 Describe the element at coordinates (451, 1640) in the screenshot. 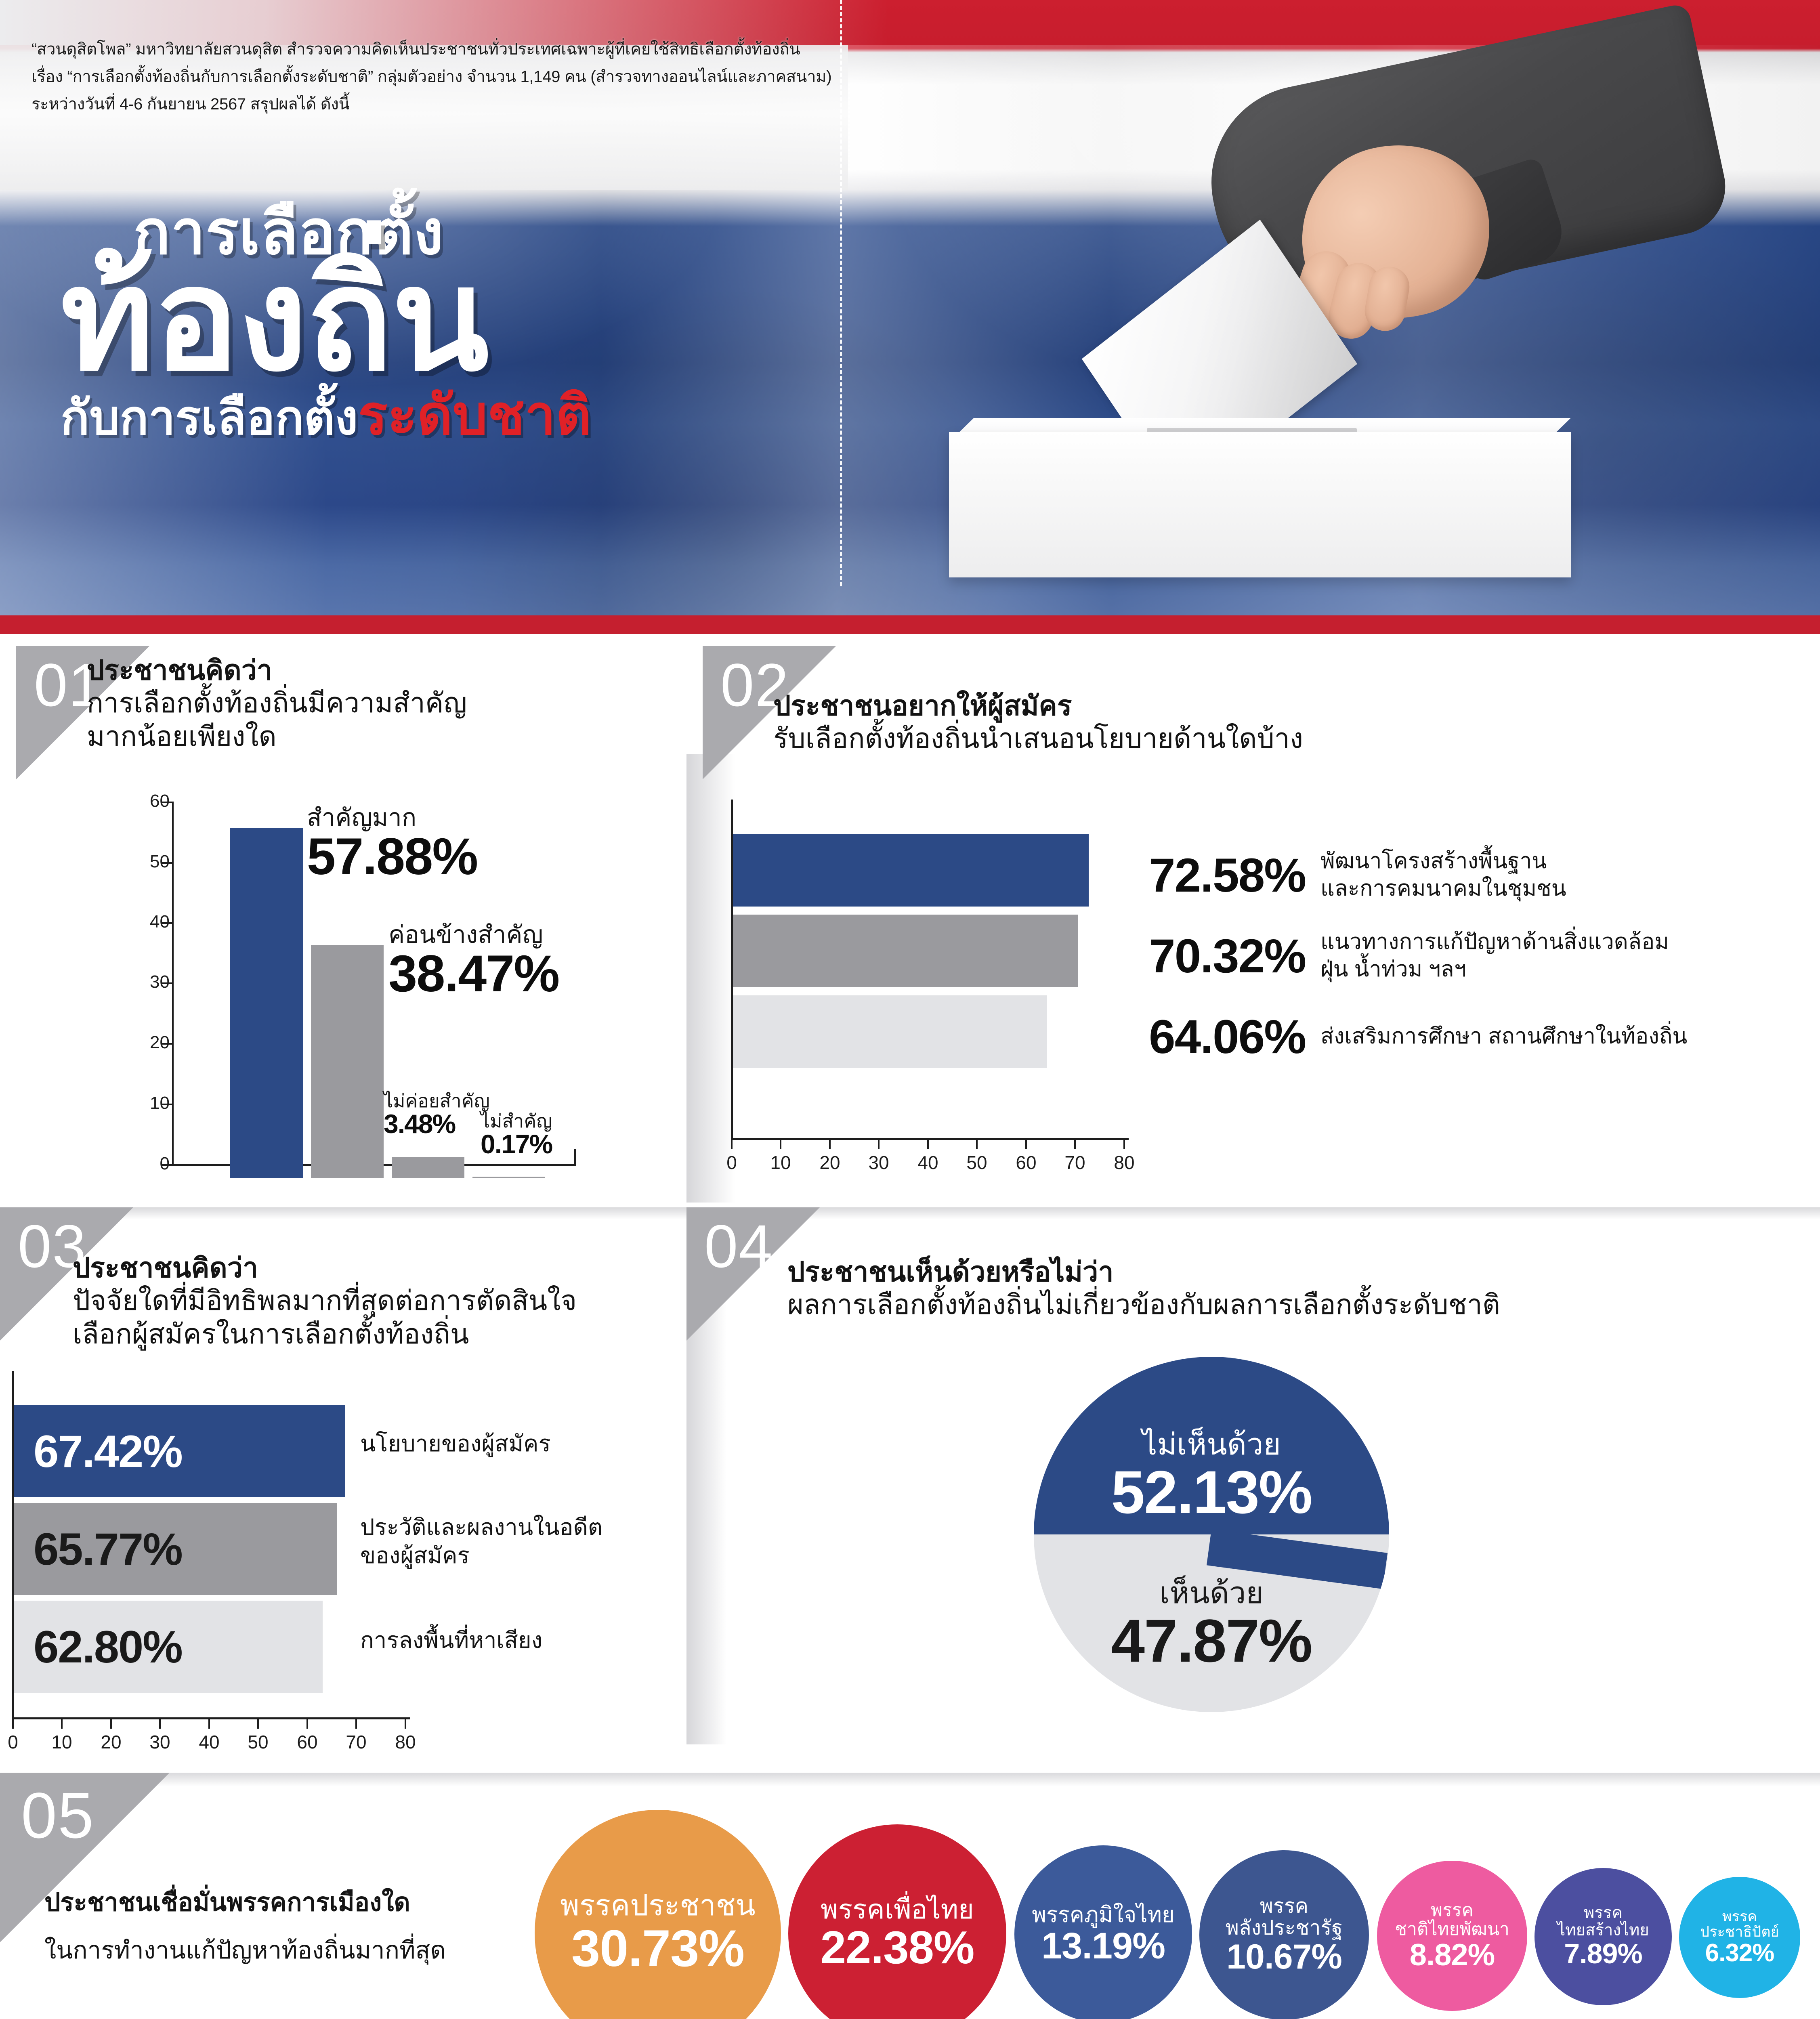

I see `text-campaigning: การลงพื้นที่หาเสียง` at that location.